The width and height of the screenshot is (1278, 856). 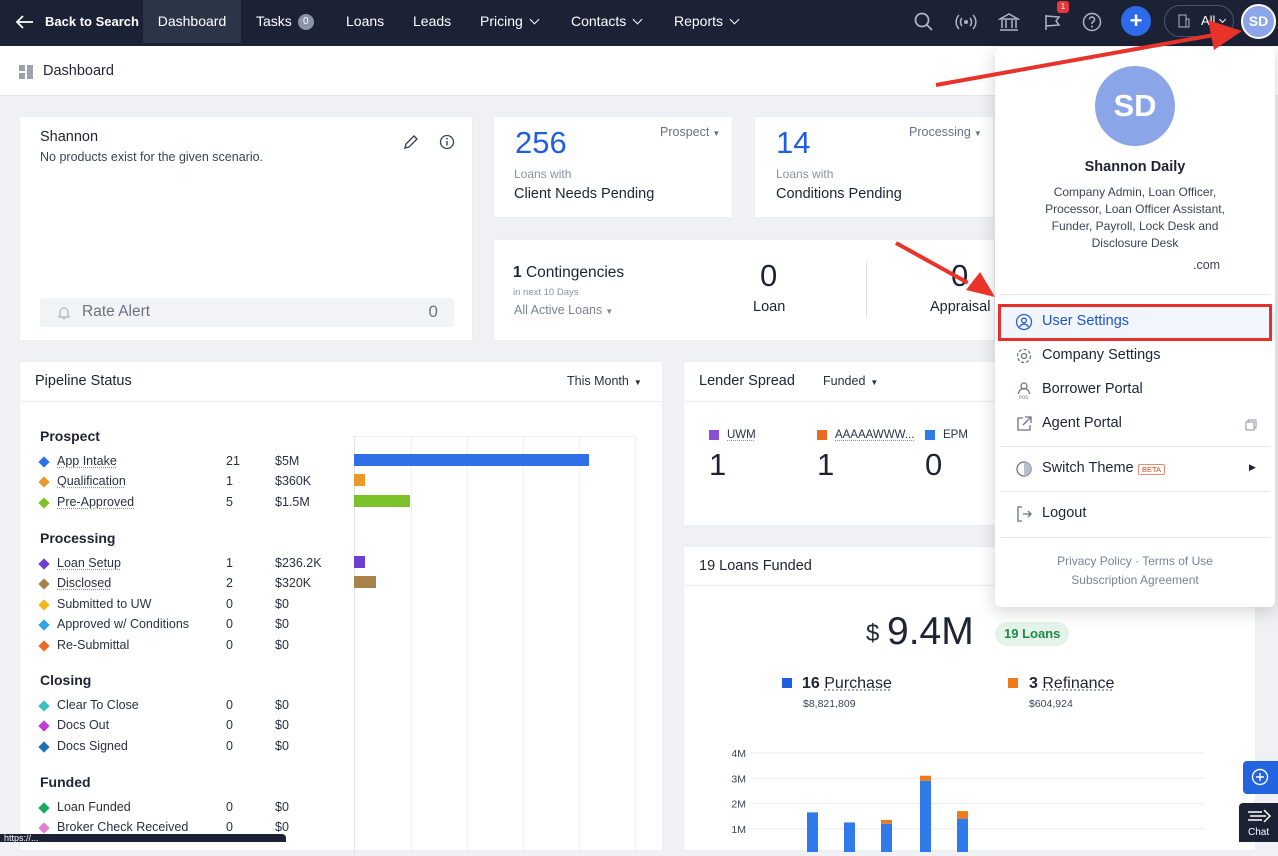 I want to click on dashboard-icon, so click(x=26, y=72).